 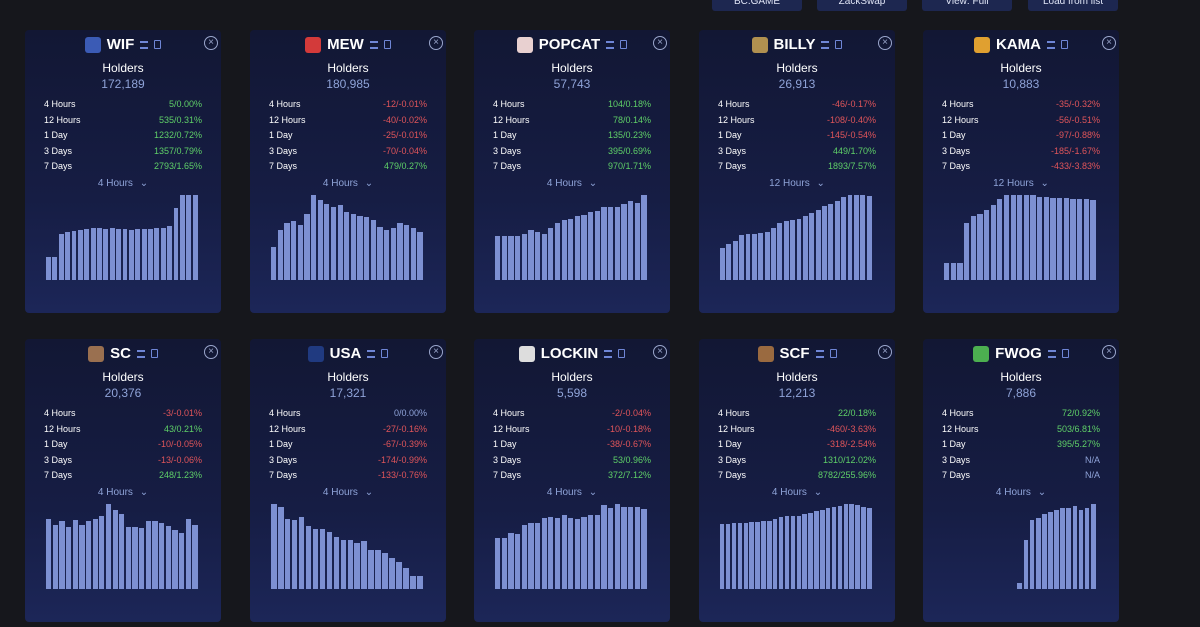 What do you see at coordinates (1021, 429) in the screenshot?
I see `change-row: 12 Hours 503/6.81%` at bounding box center [1021, 429].